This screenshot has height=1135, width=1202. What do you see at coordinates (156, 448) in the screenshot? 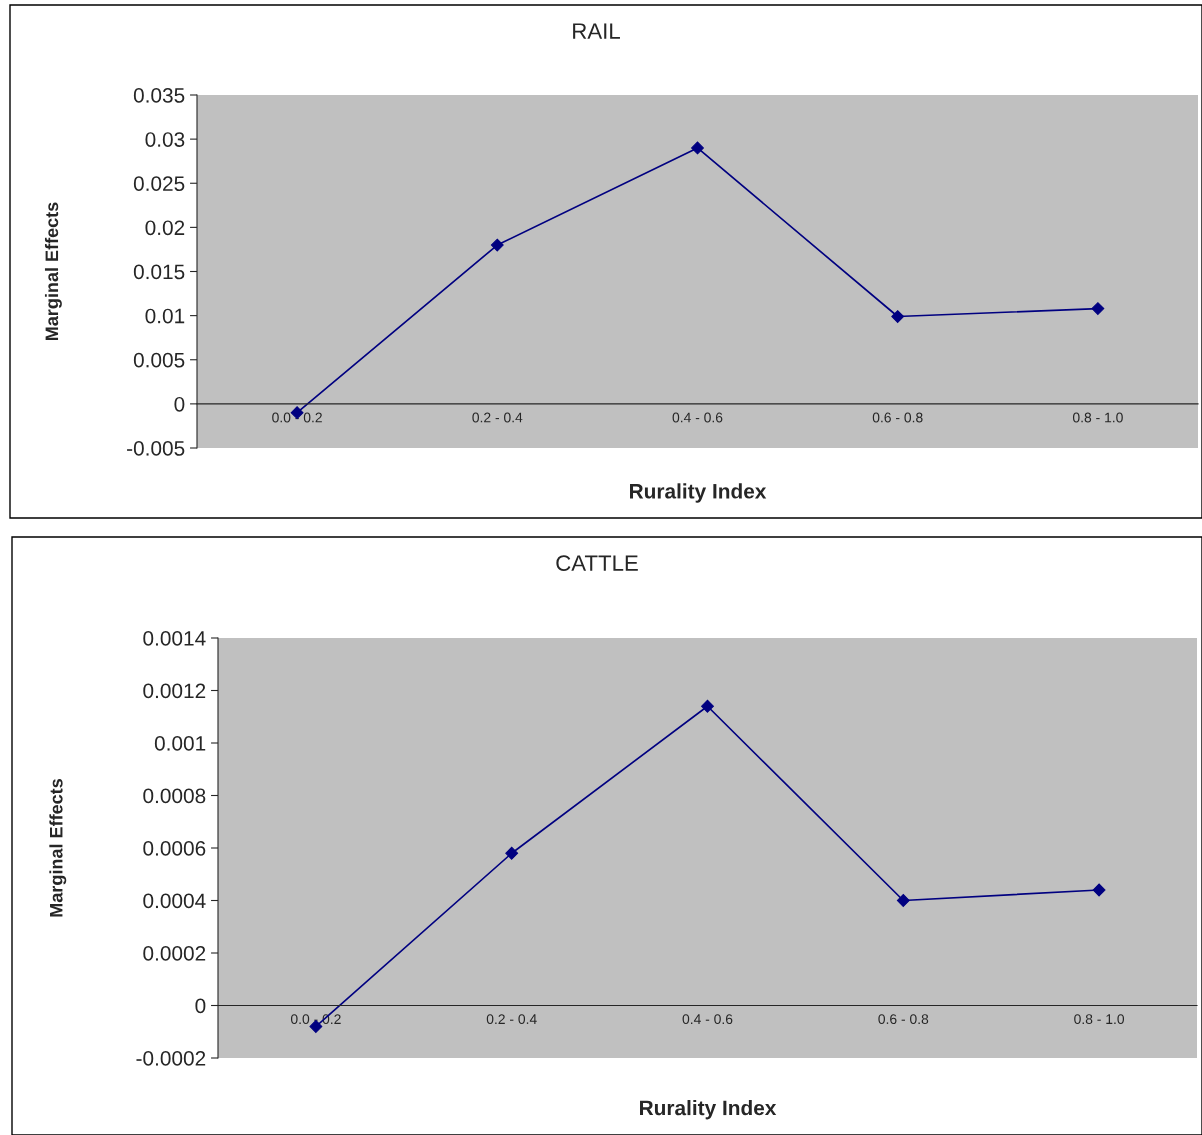
I see `y-tick-label: -0.005` at bounding box center [156, 448].